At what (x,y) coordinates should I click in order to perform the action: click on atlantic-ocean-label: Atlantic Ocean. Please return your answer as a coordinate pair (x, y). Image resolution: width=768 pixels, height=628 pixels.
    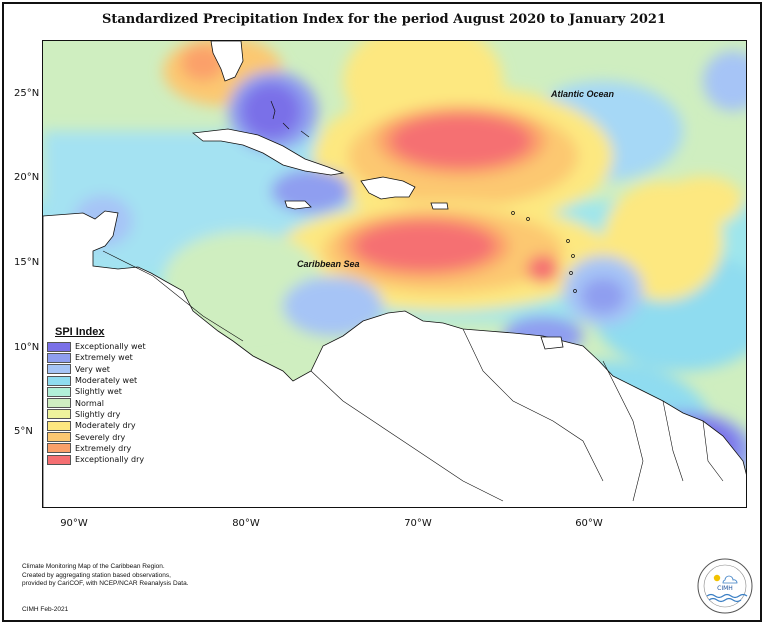
    Looking at the image, I should click on (583, 94).